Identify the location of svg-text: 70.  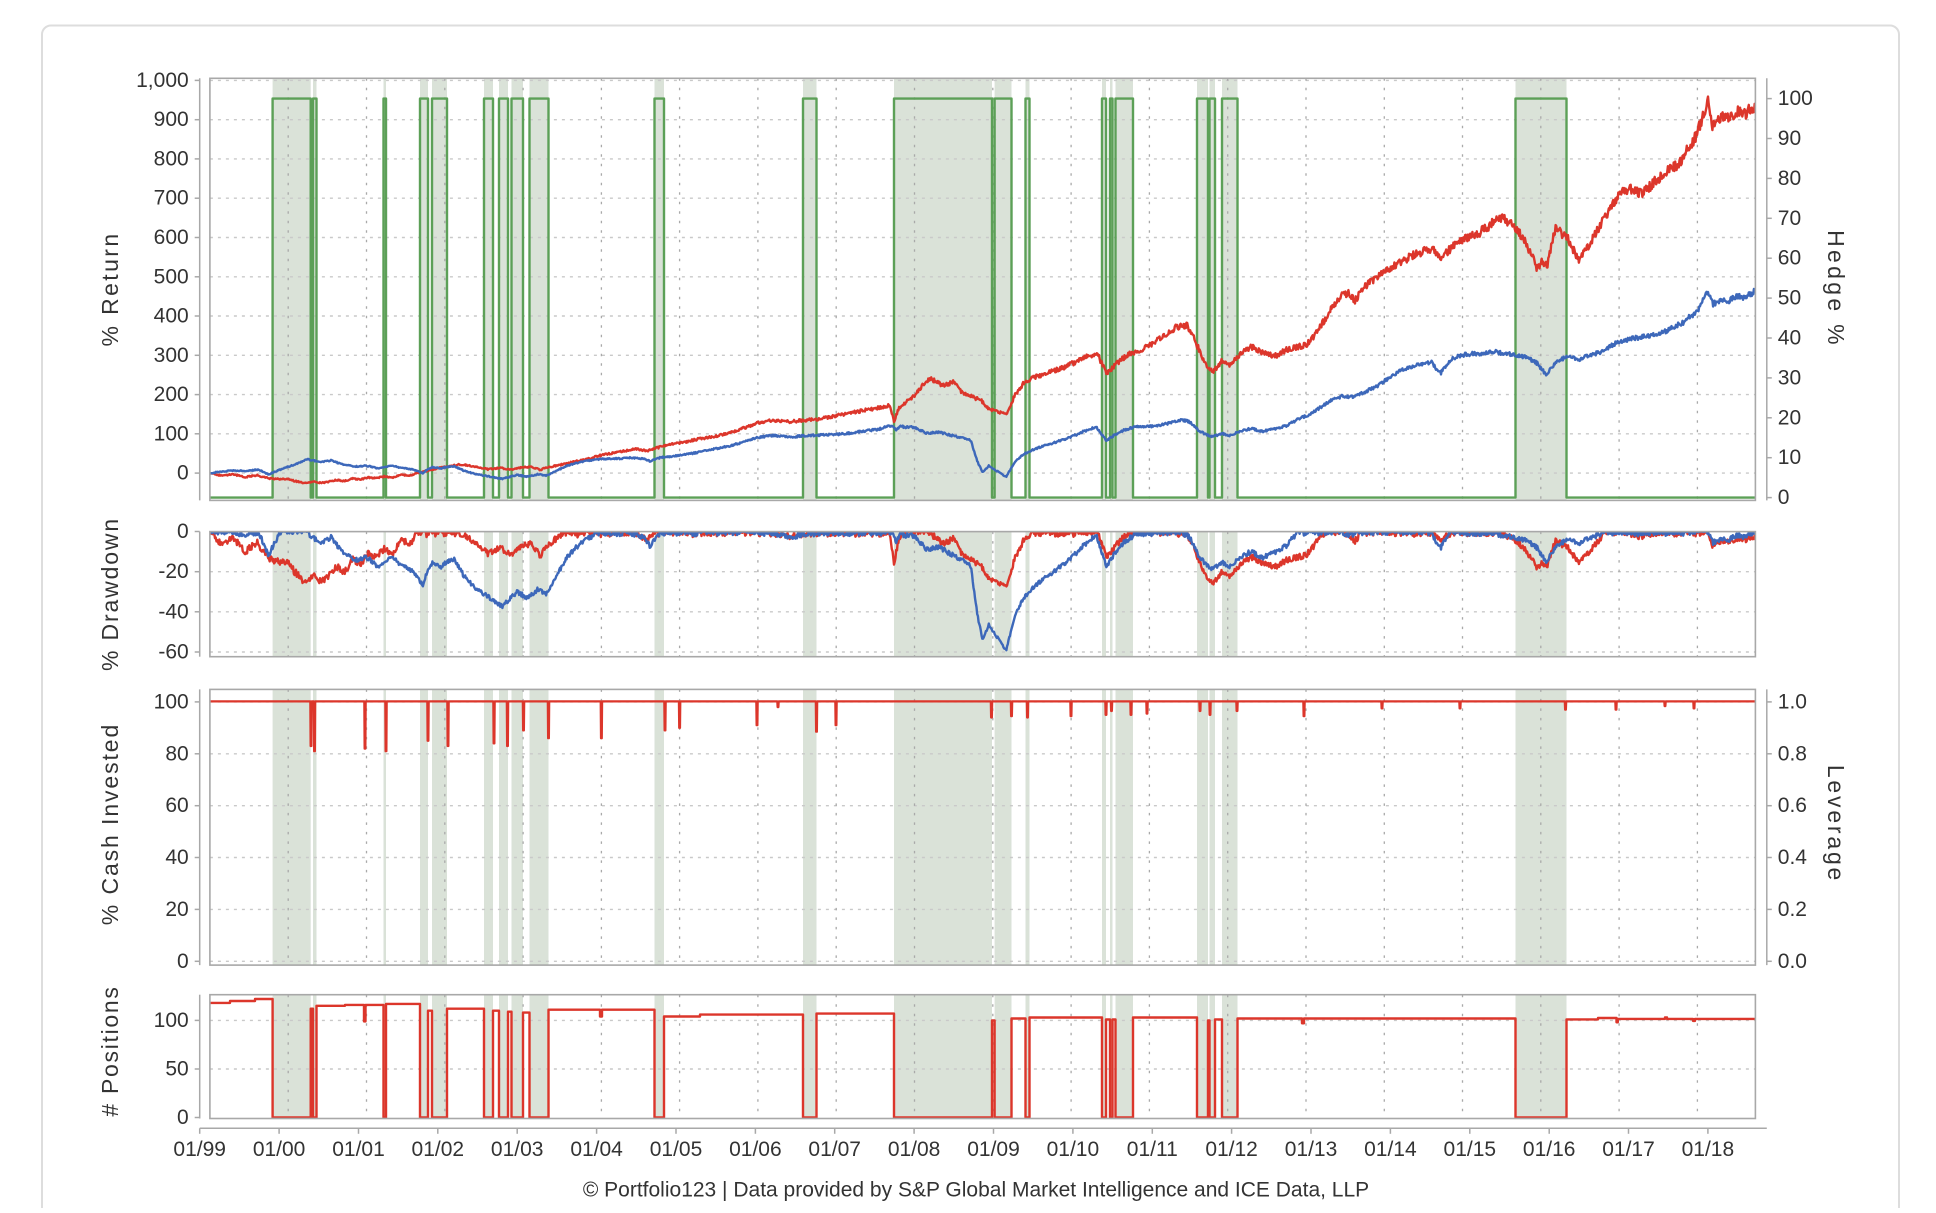
(1789, 218).